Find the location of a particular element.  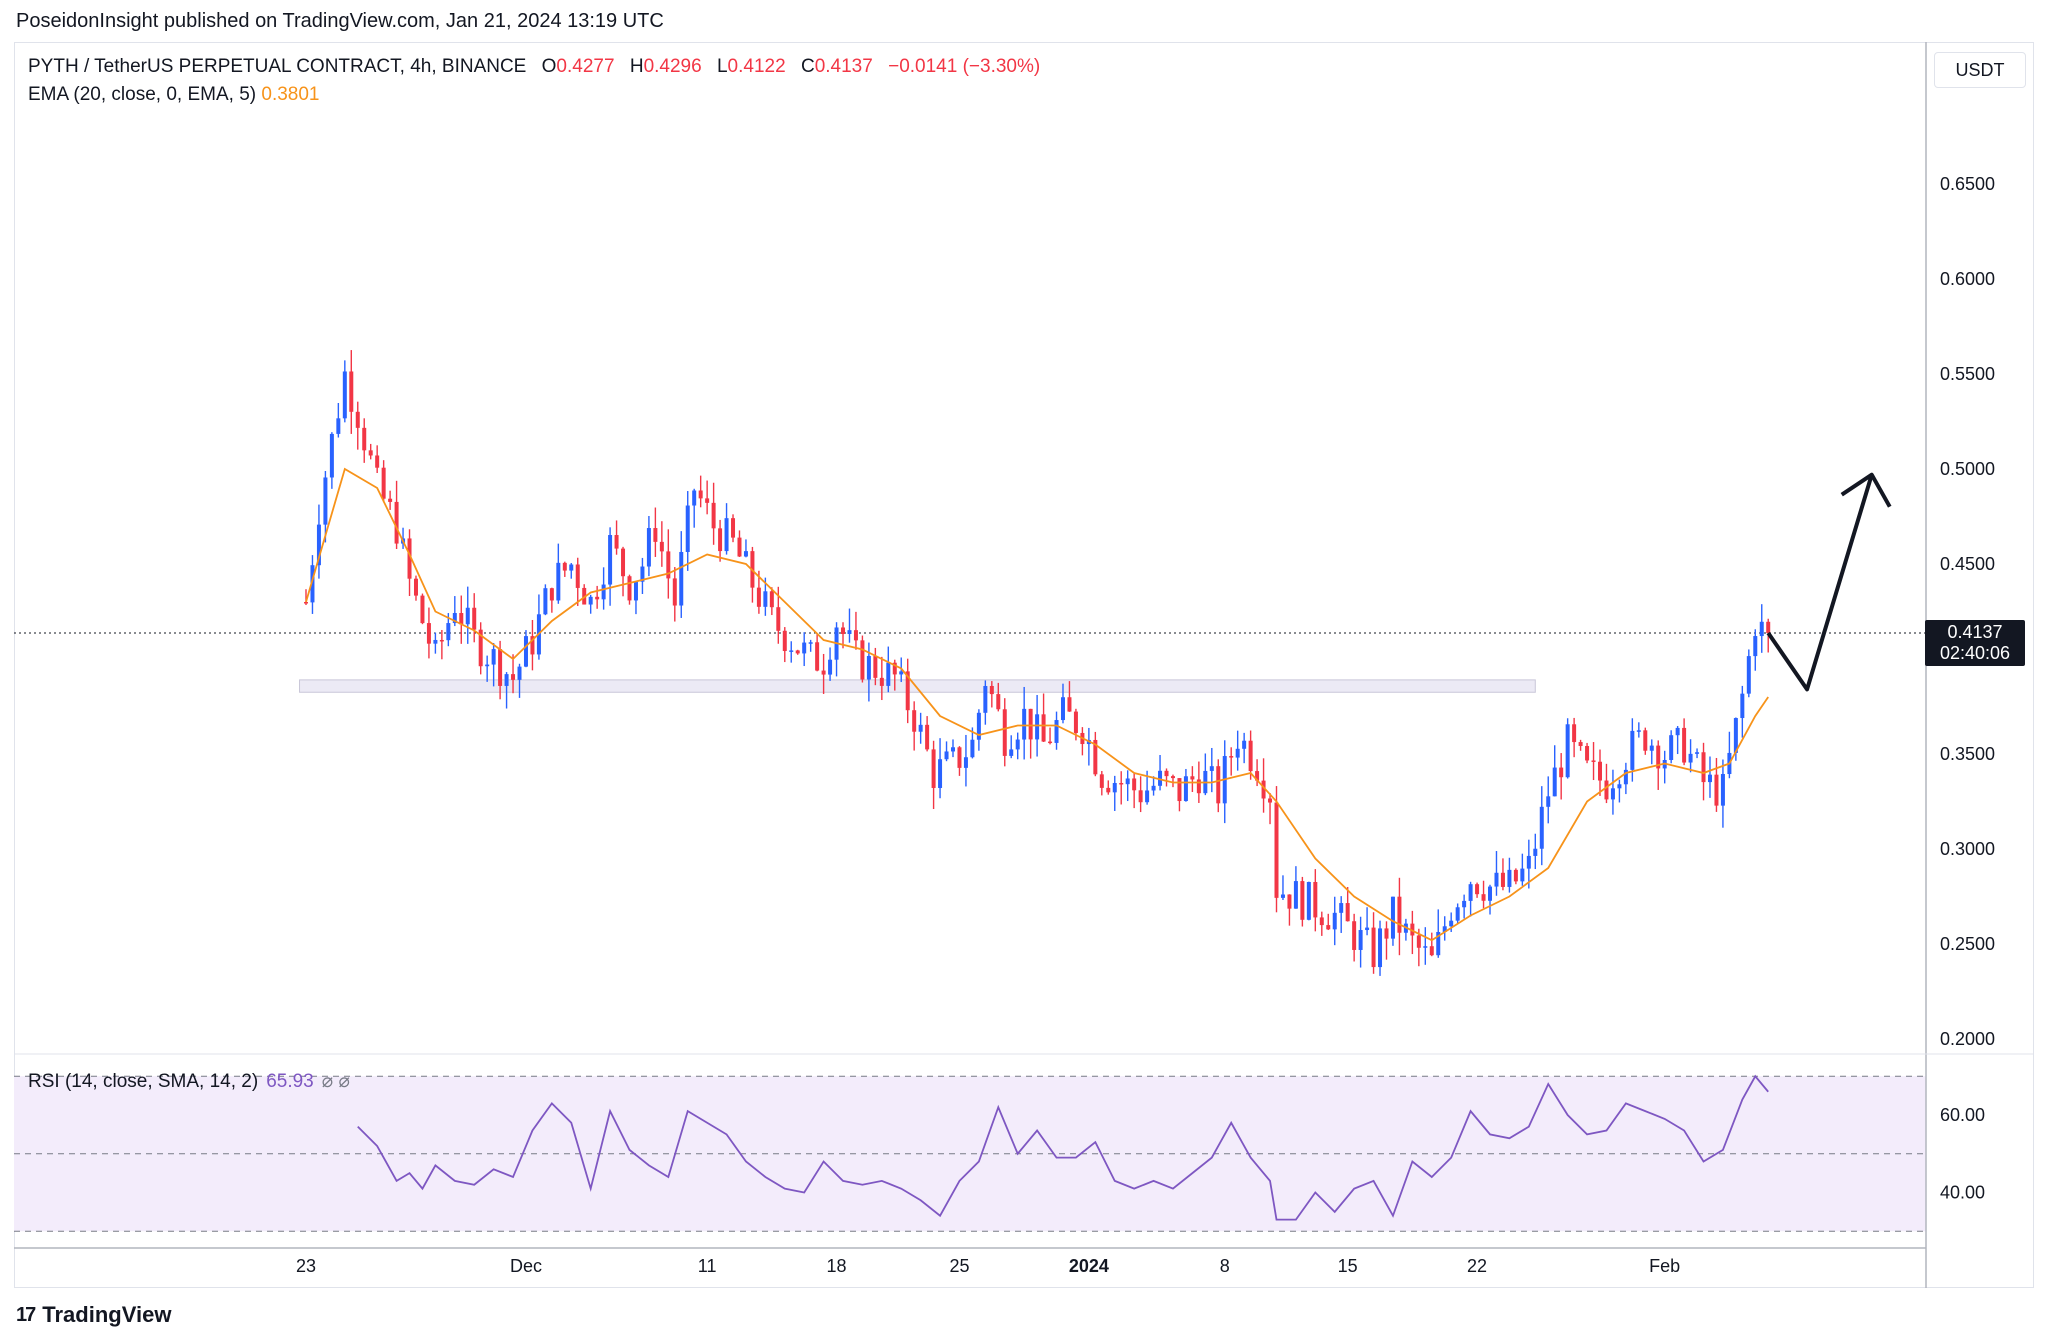

close-label: C is located at coordinates (807, 66).